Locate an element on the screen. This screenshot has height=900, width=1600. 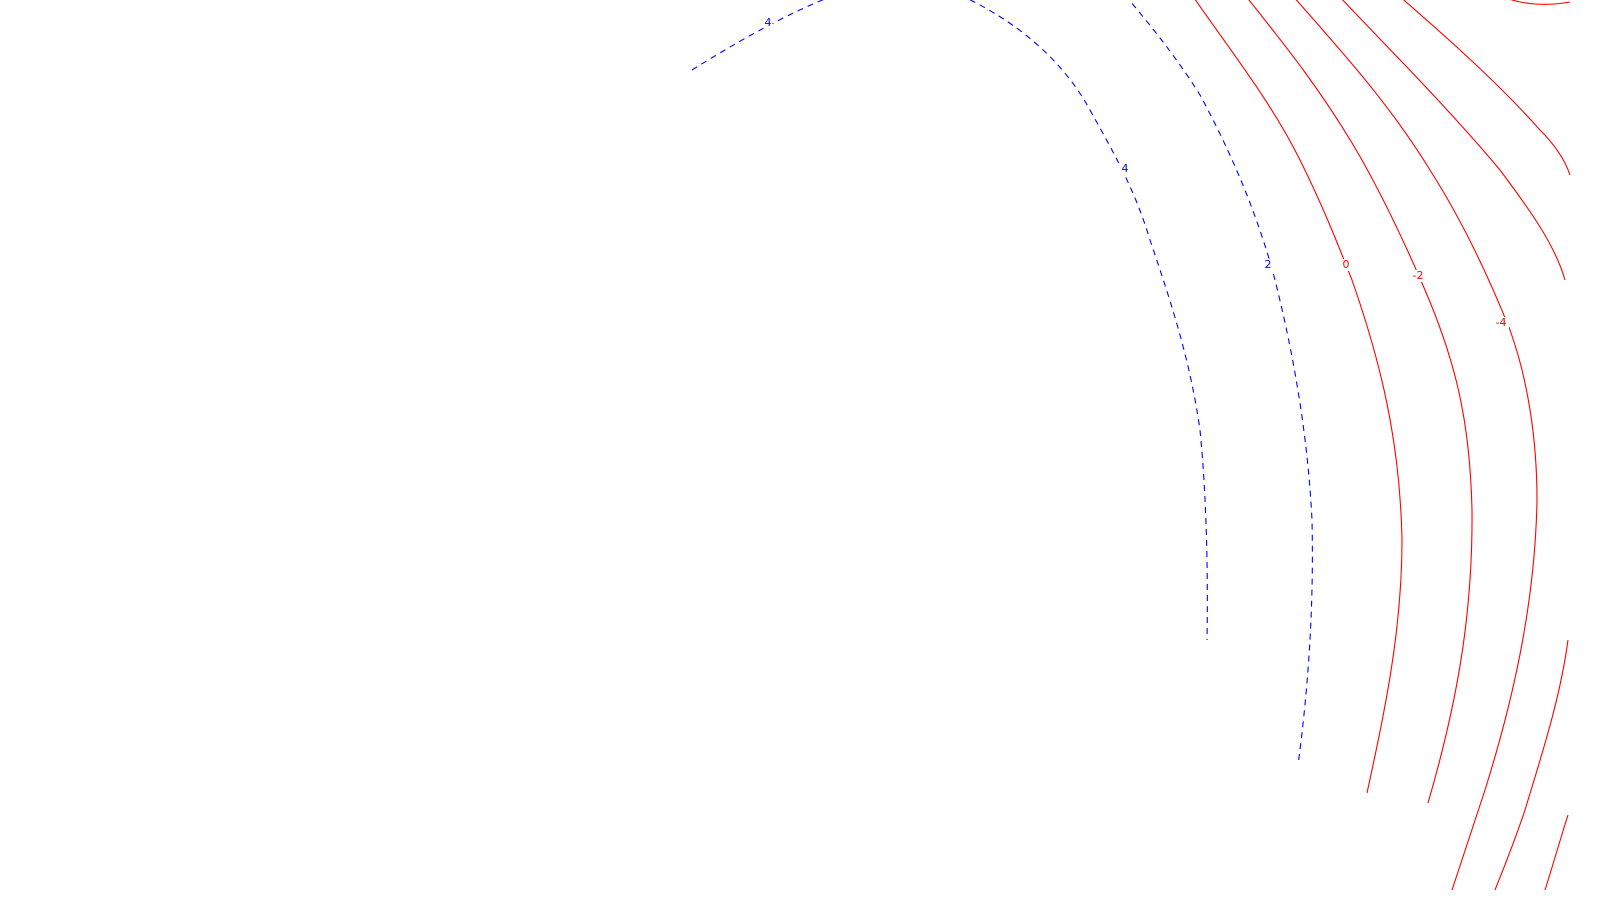
contour-label-extra: 4 is located at coordinates (768, 22).